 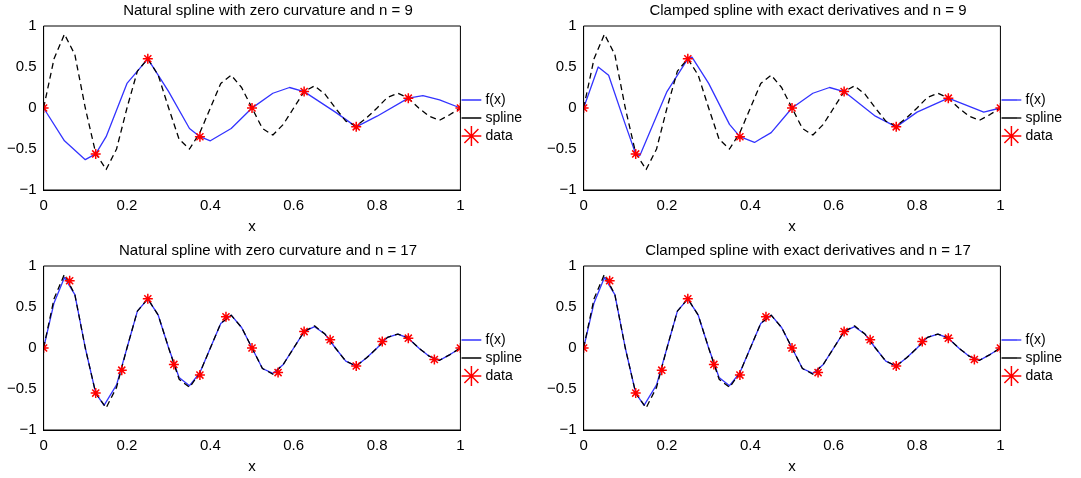 I want to click on chart-title: Natural spline with zero curvature and n = 17, so click(x=268, y=250).